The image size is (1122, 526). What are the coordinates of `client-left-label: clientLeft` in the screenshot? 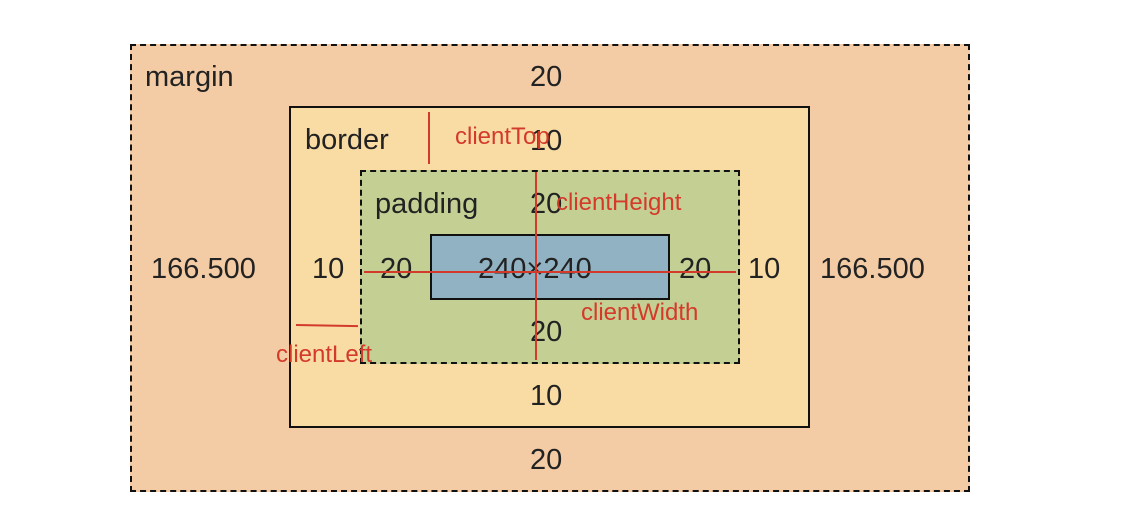 It's located at (324, 354).